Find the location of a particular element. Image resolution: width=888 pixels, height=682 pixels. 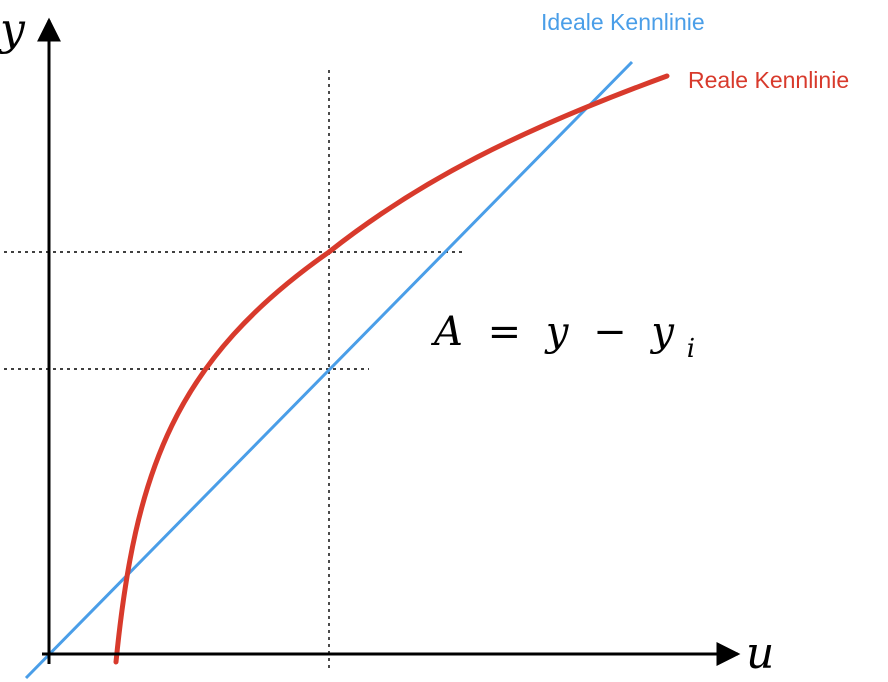

real-curve-label: Reale Kennlinie is located at coordinates (768, 80).